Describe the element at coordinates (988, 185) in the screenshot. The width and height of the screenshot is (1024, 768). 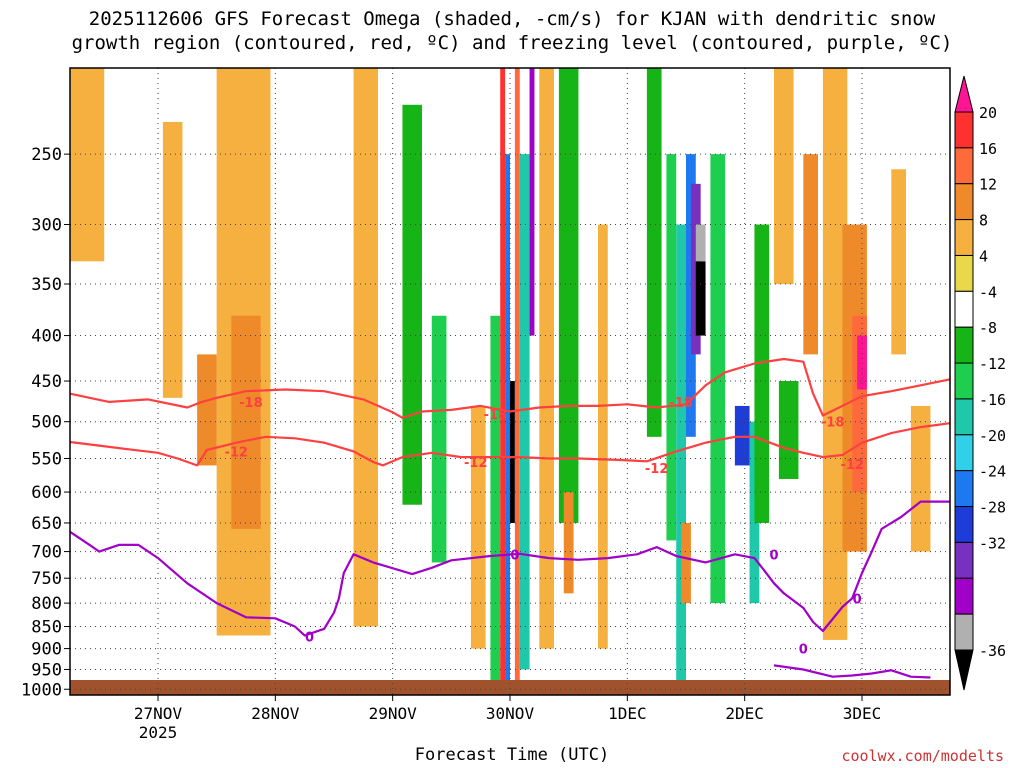
I see `colorbar-label: 12` at that location.